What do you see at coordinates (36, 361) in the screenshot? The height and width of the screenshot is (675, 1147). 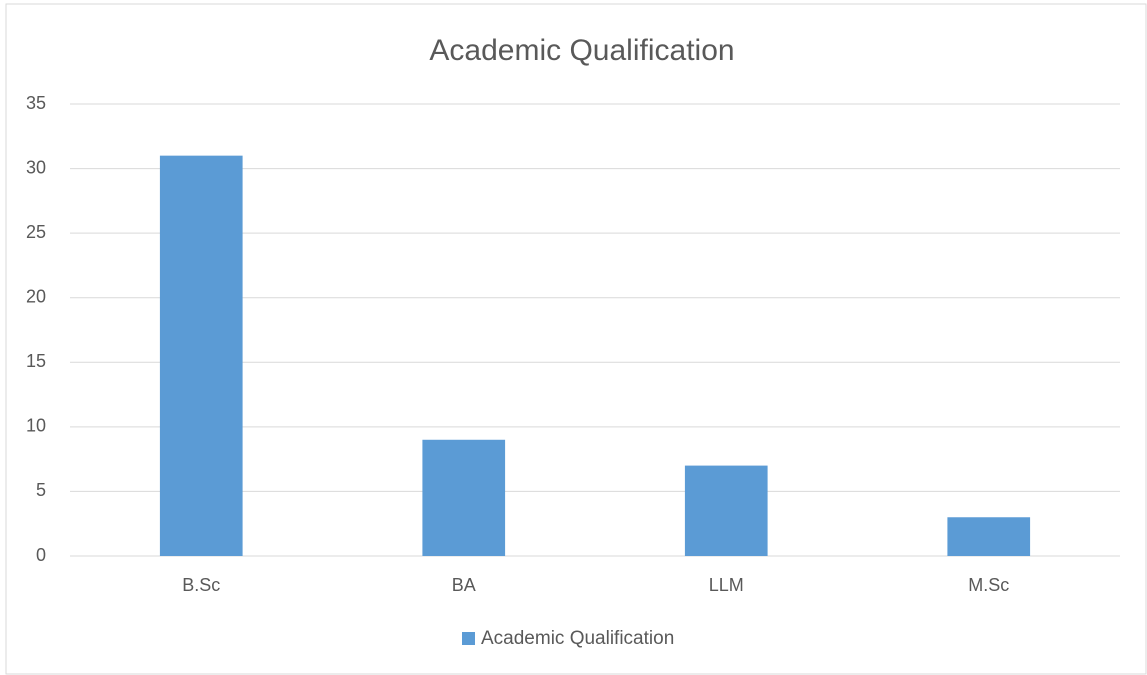 I see `y-tick-label: 15` at bounding box center [36, 361].